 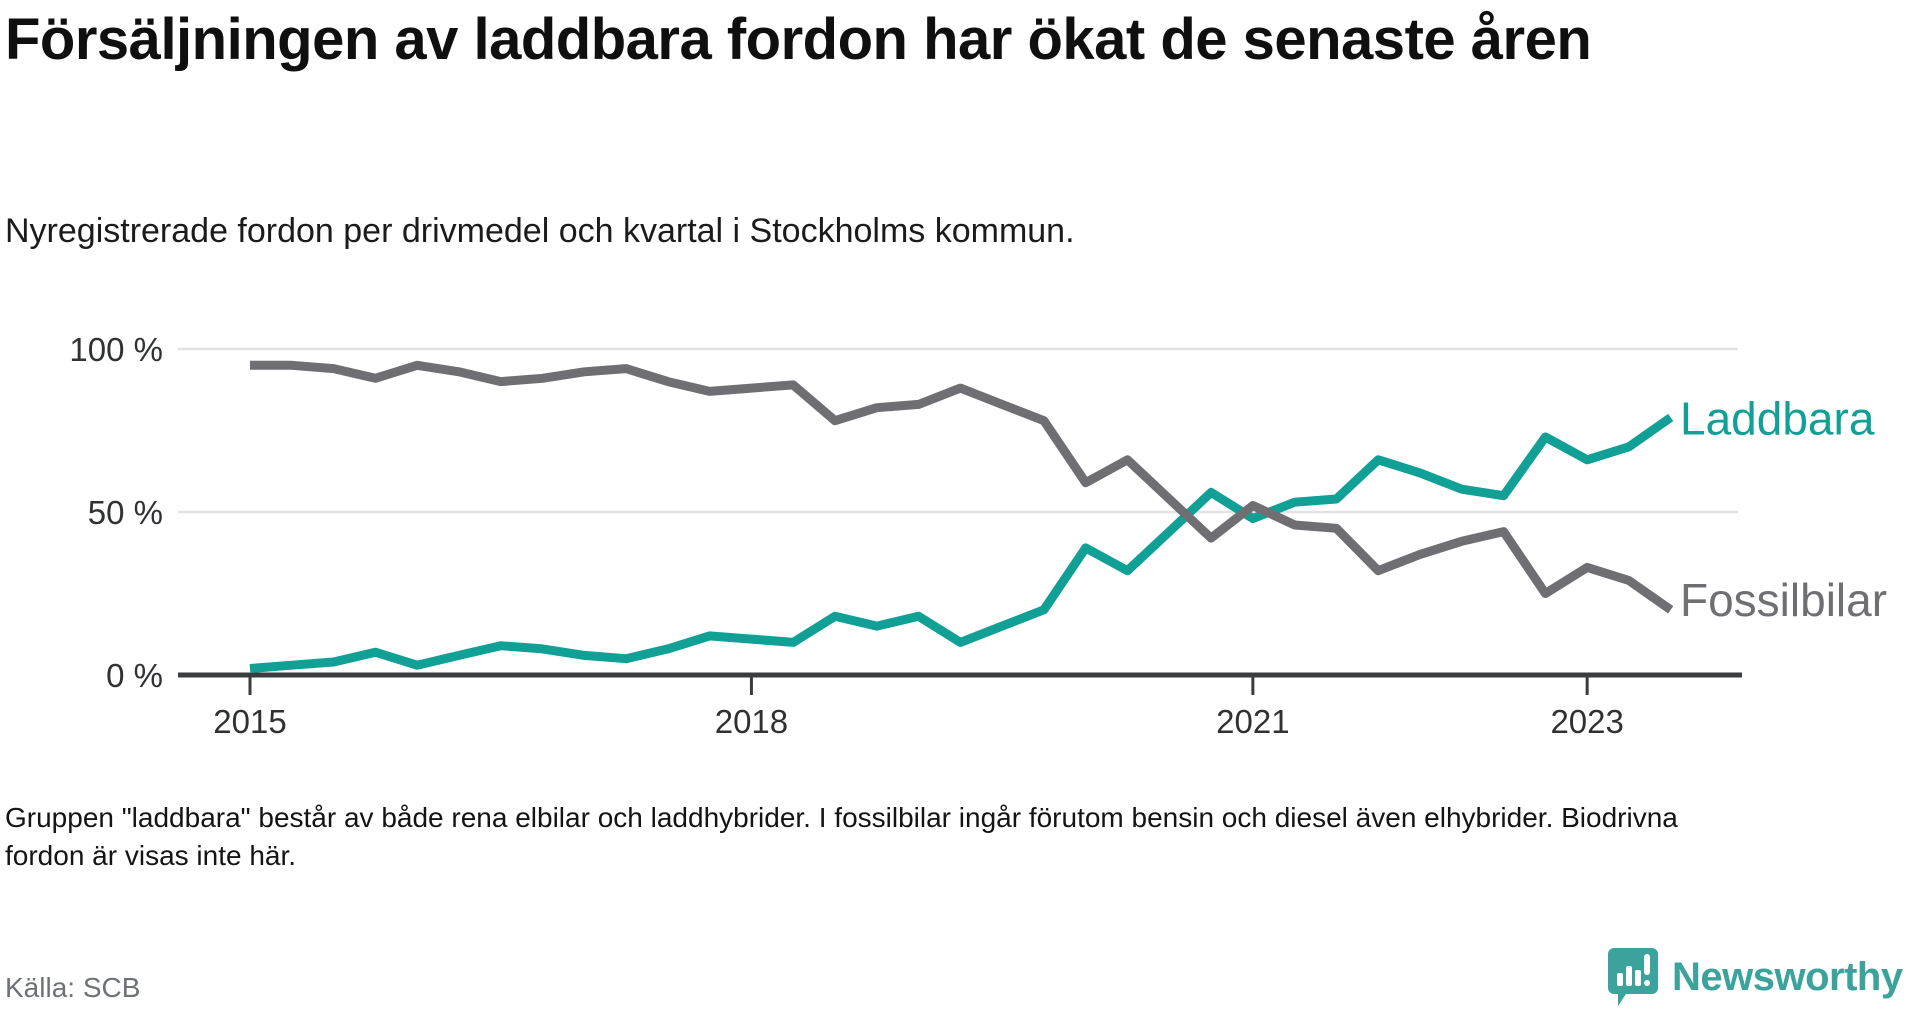 I want to click on x-axis-label-2018: 2018, so click(x=751, y=721).